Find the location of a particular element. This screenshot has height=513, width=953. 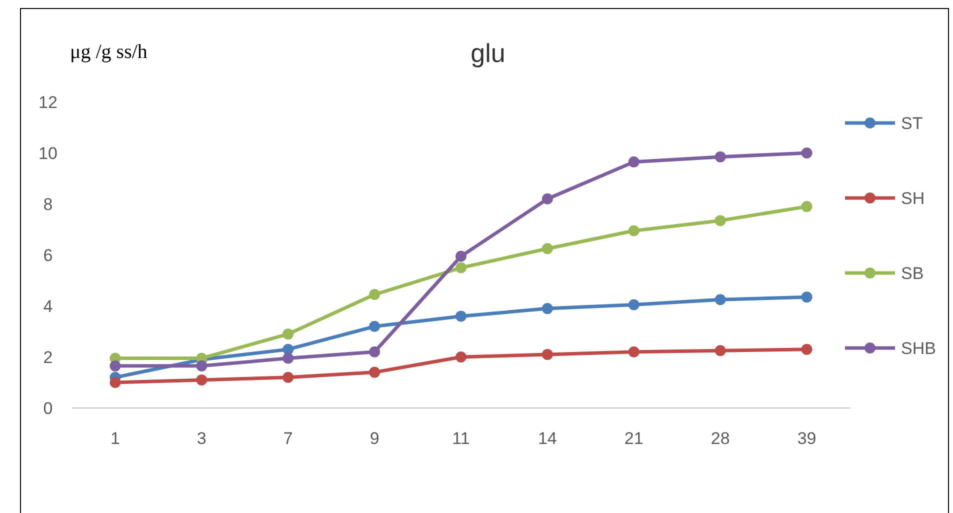

y-tick-label: 8 is located at coordinates (48, 204).